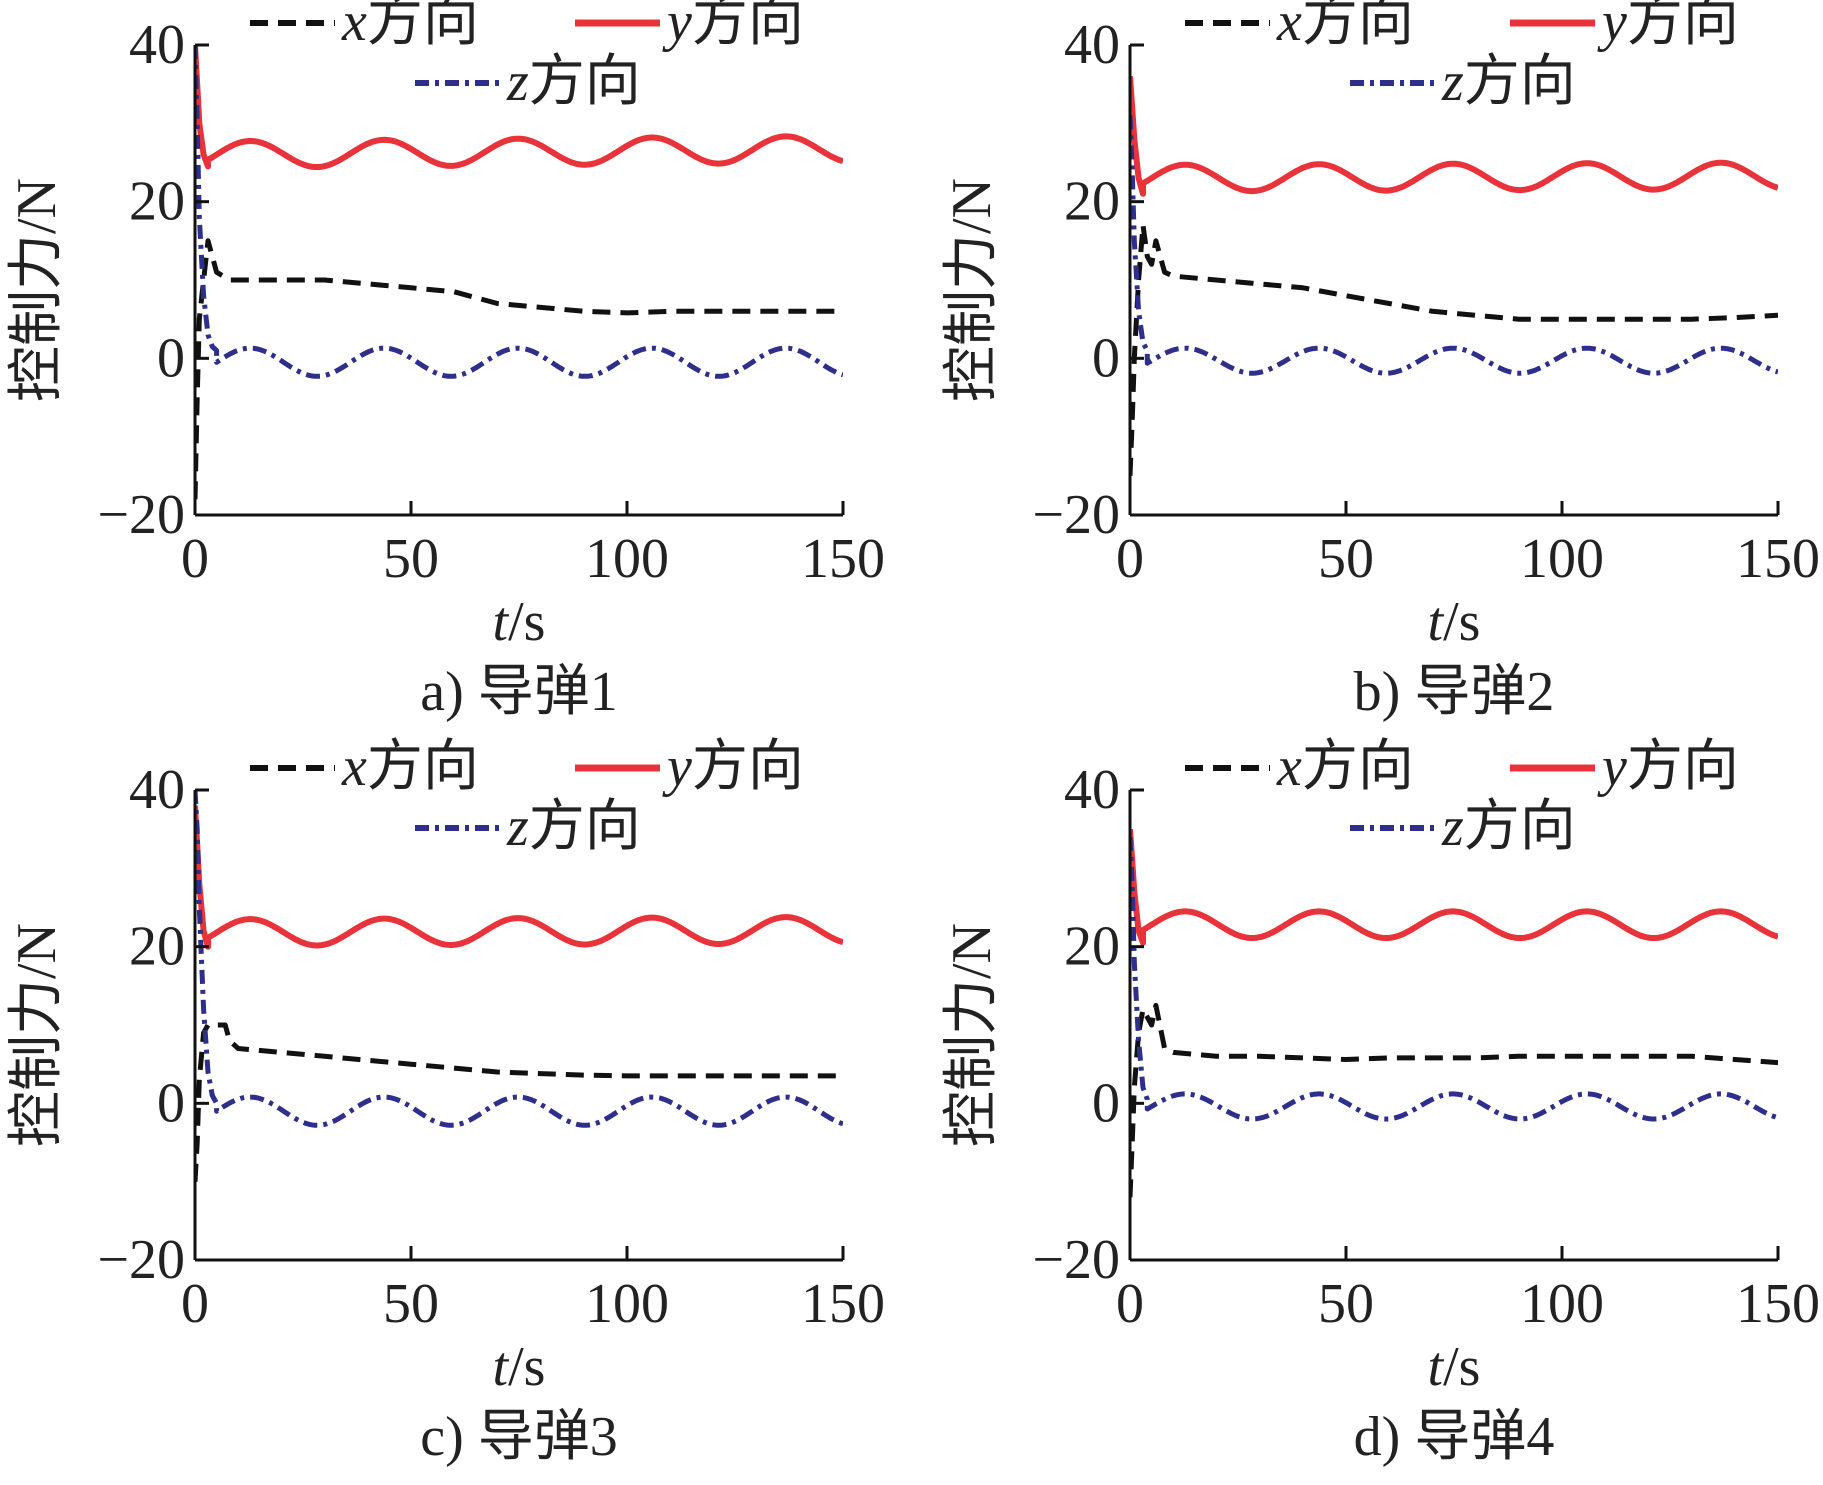  Describe the element at coordinates (1454, 692) in the screenshot. I see `panel-caption: b) 导弹2` at that location.